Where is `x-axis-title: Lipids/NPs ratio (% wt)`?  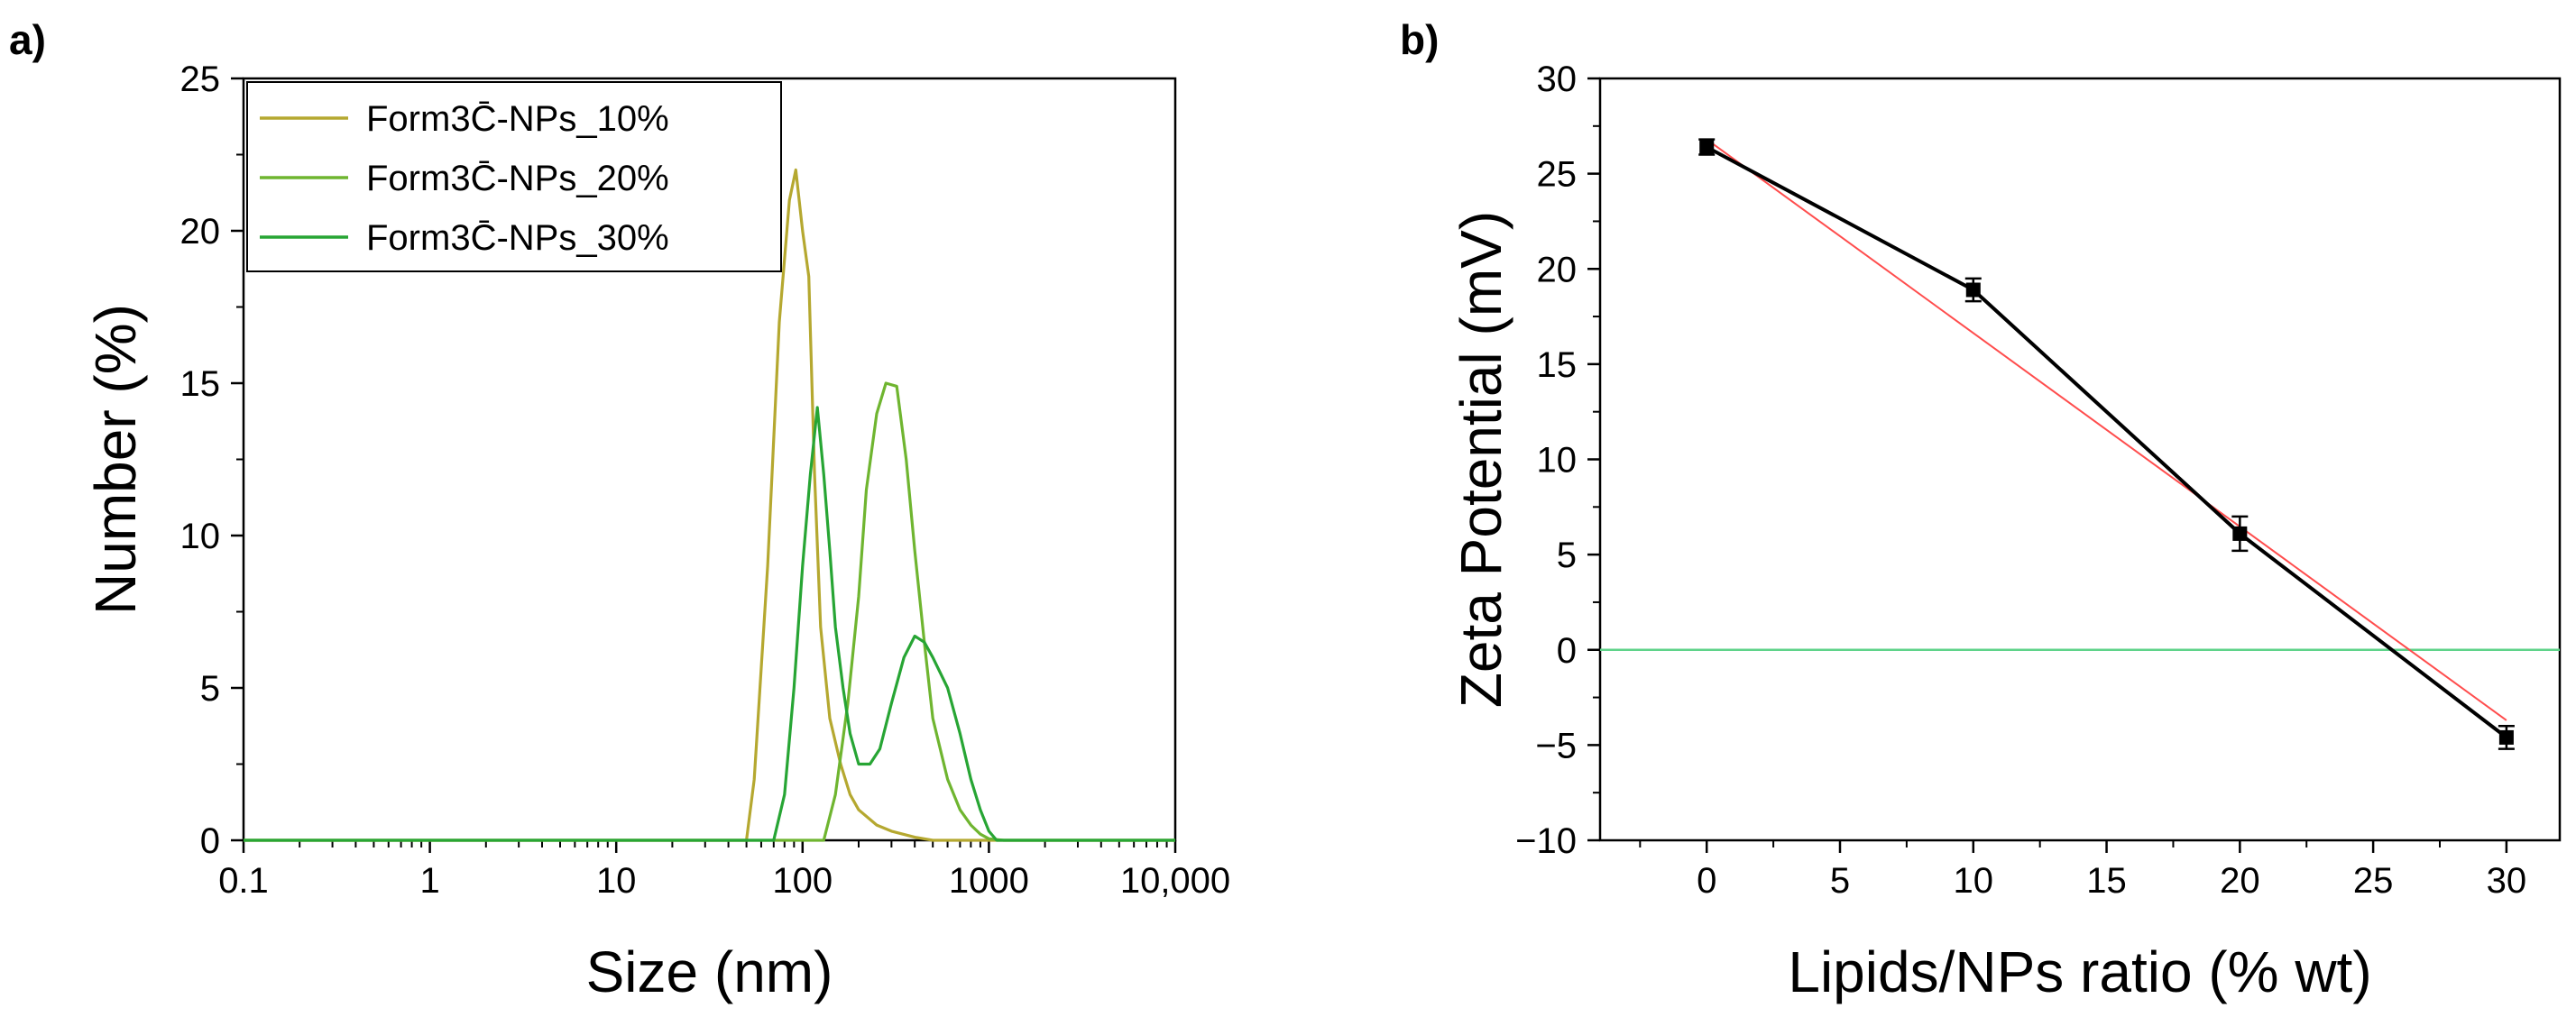 x-axis-title: Lipids/NPs ratio (% wt) is located at coordinates (2080, 971).